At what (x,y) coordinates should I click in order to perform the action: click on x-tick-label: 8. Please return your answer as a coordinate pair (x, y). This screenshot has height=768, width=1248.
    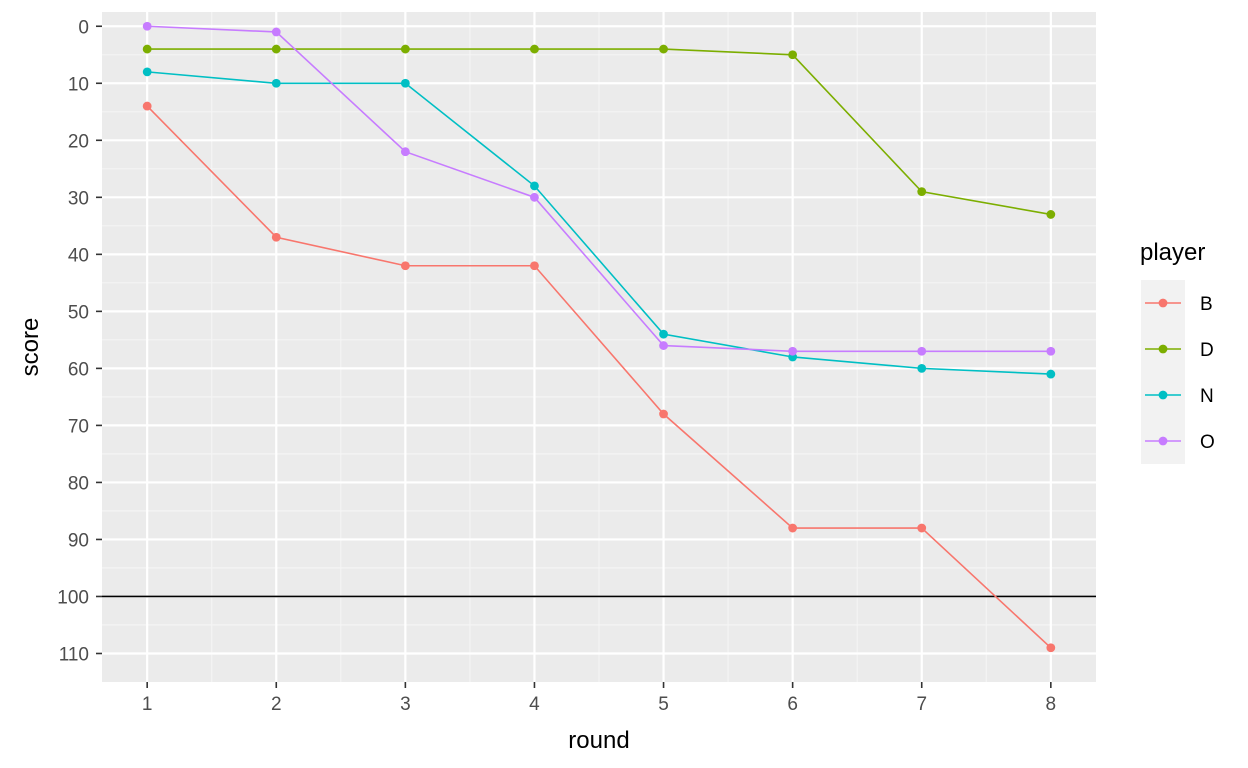
    Looking at the image, I should click on (1051, 704).